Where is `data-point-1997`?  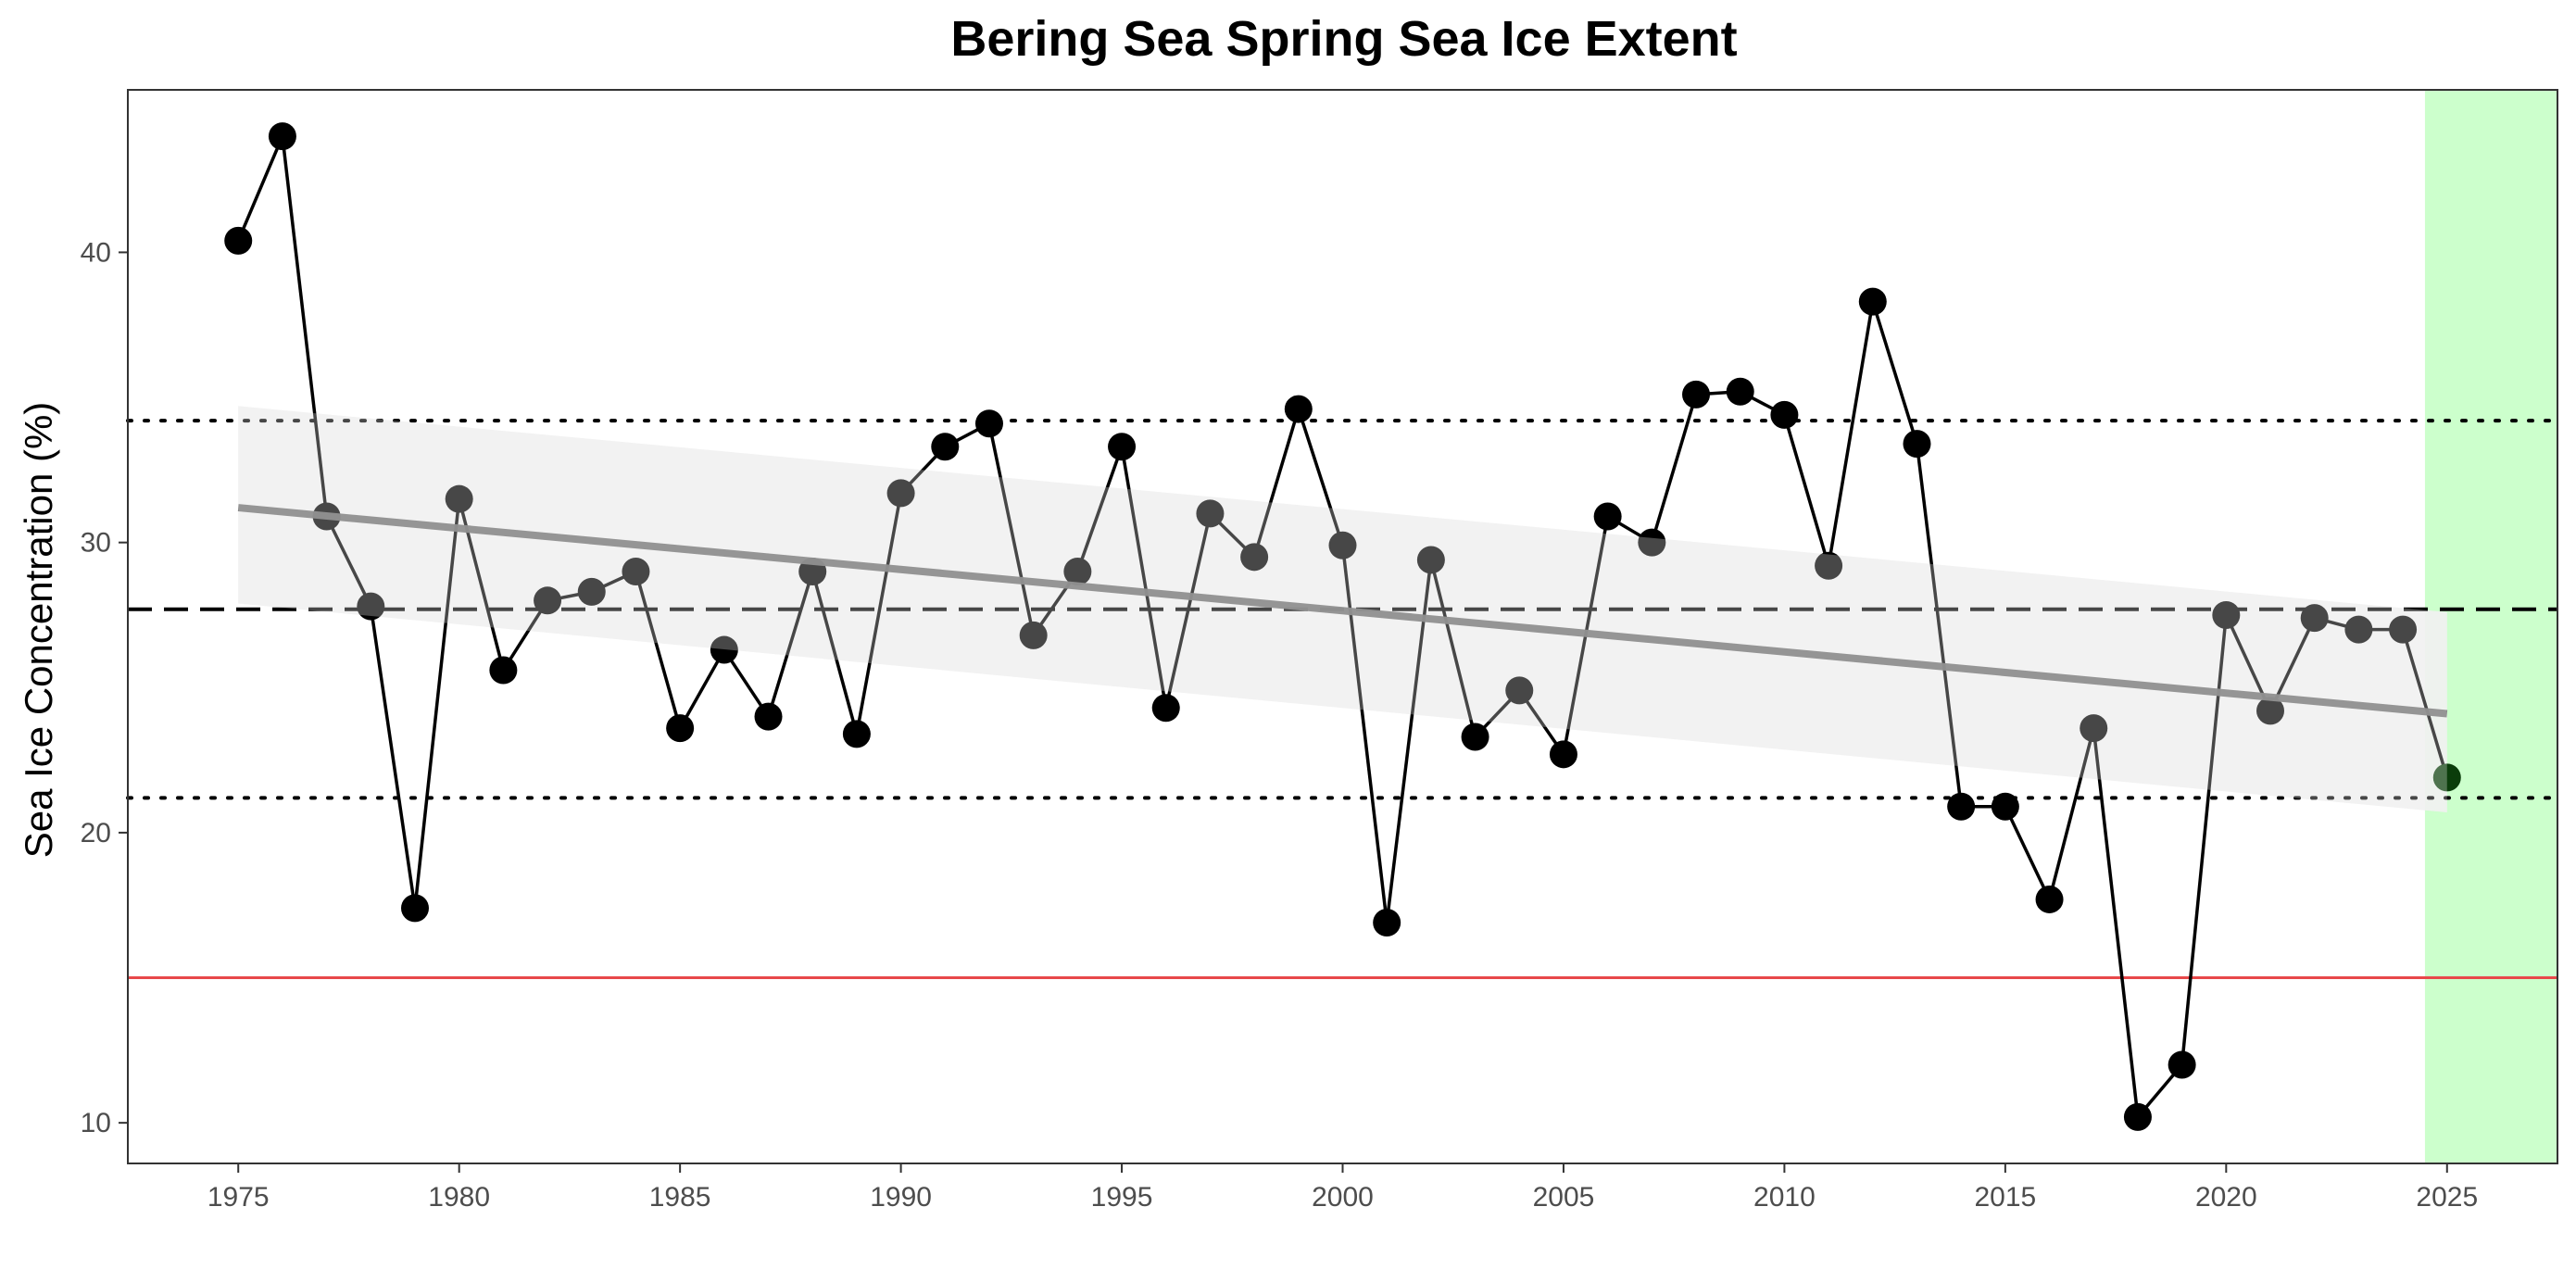
data-point-1997 is located at coordinates (1210, 514).